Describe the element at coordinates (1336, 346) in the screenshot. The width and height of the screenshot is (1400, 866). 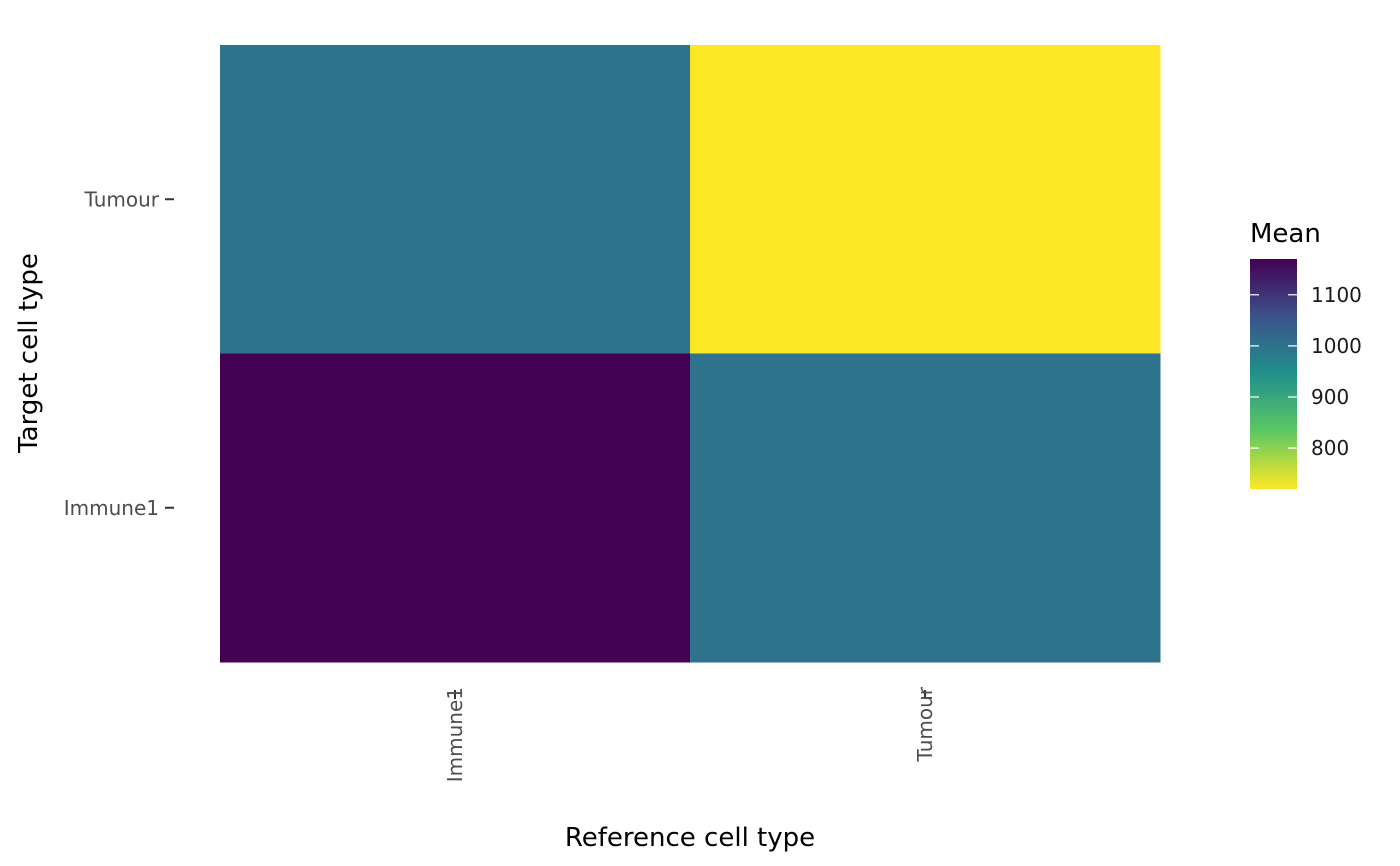
I see `legend-tick-label: 1000` at that location.